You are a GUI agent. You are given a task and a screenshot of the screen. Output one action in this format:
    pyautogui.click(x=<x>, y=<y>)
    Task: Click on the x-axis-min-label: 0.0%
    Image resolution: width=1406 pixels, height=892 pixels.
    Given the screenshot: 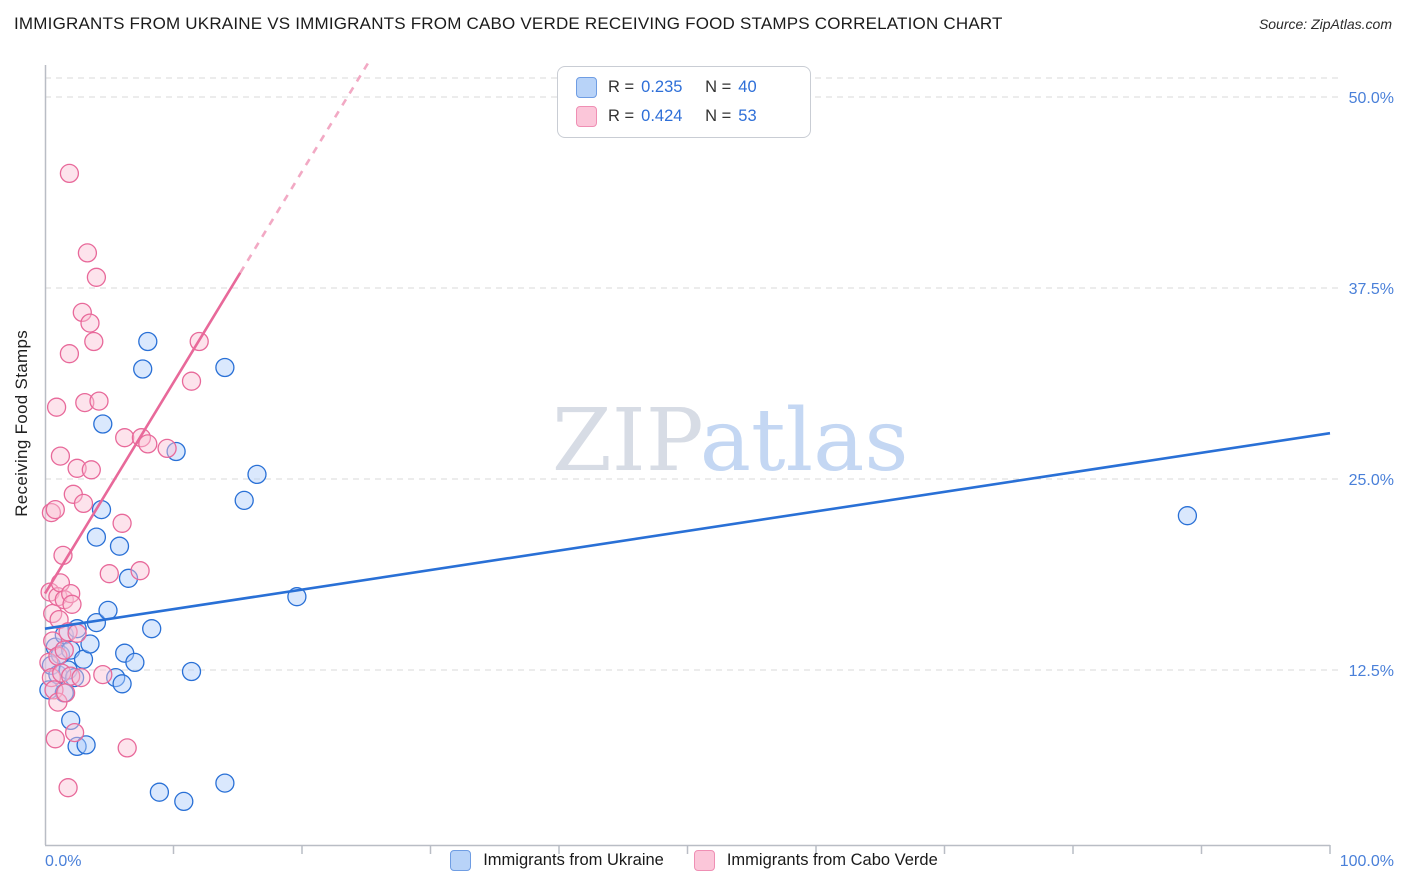 What is the action you would take?
    pyautogui.click(x=63, y=861)
    